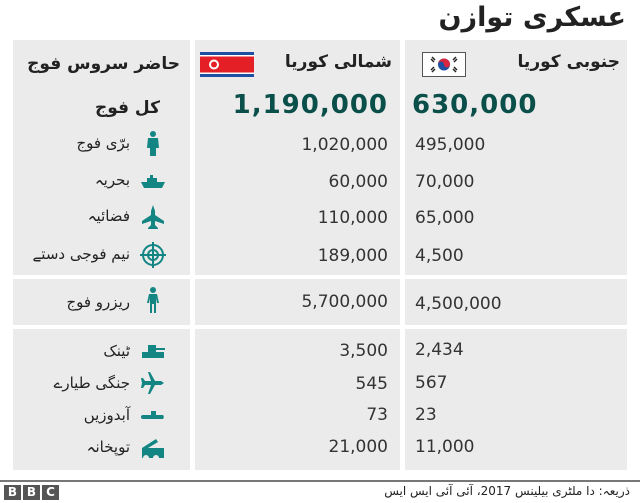  Describe the element at coordinates (358, 447) in the screenshot. I see `row-north-value: 21,000` at that location.